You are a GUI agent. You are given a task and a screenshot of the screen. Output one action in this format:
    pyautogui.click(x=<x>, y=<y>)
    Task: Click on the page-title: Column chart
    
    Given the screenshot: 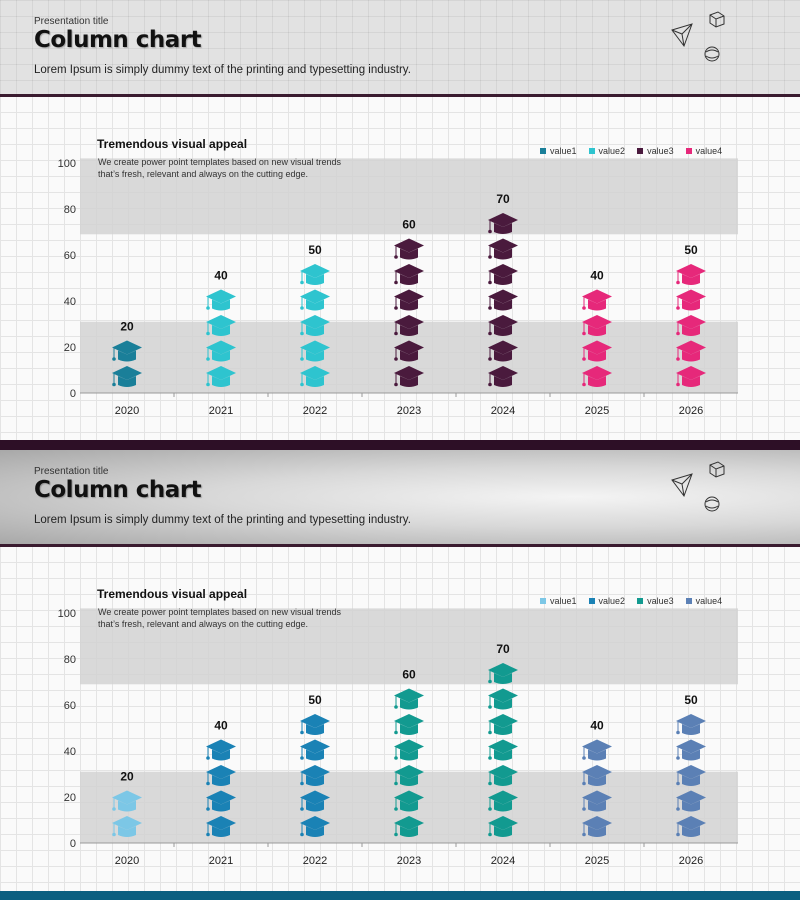 What is the action you would take?
    pyautogui.click(x=118, y=40)
    